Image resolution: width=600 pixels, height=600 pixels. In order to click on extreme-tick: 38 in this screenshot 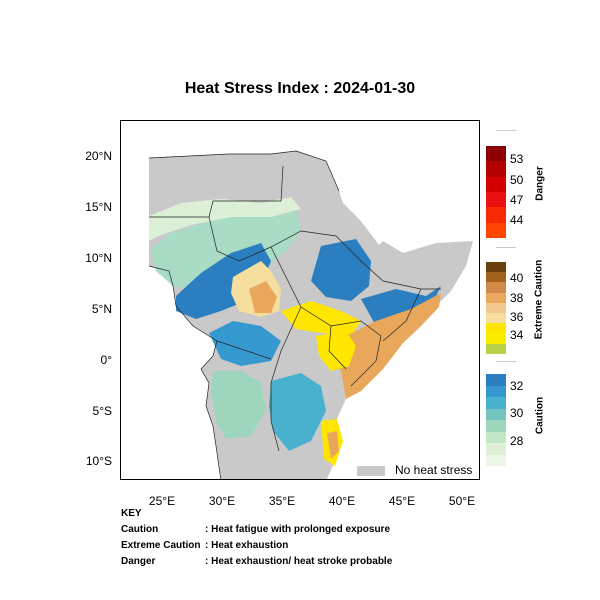, I will do `click(517, 298)`.